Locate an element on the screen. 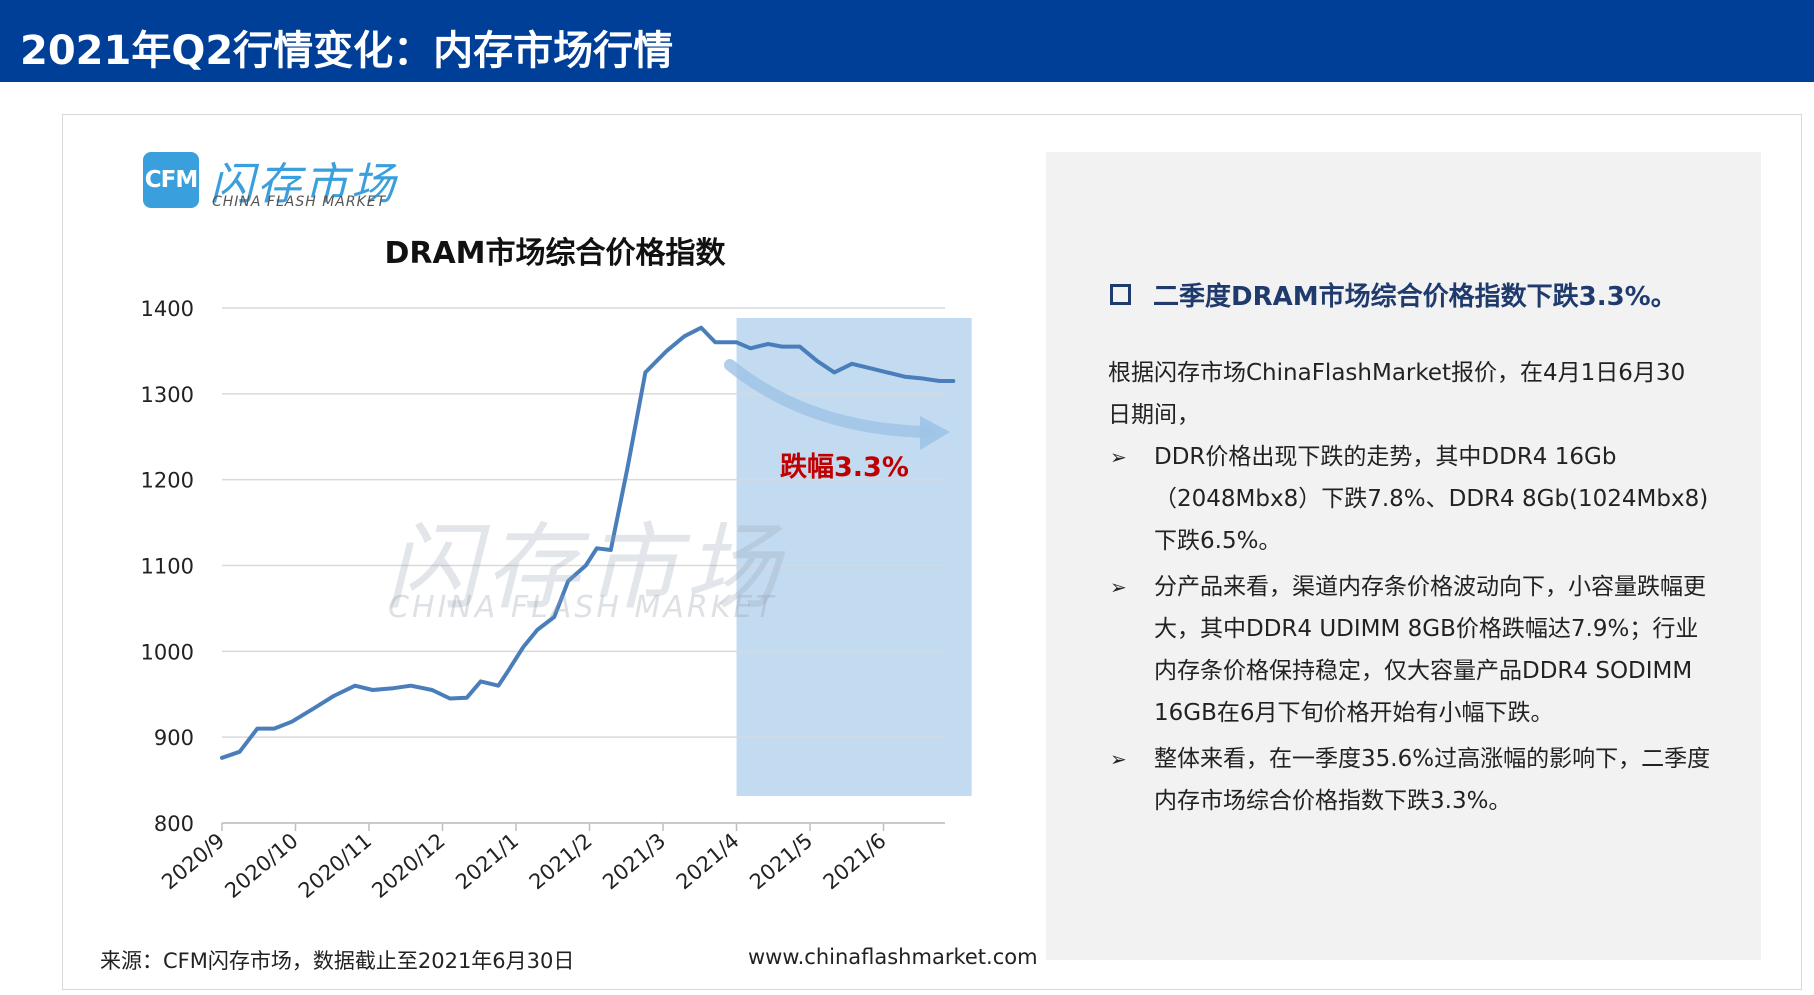  data-source-note: 来源：CFM闪存市场，数据截止至2021年6月30日 is located at coordinates (337, 961).